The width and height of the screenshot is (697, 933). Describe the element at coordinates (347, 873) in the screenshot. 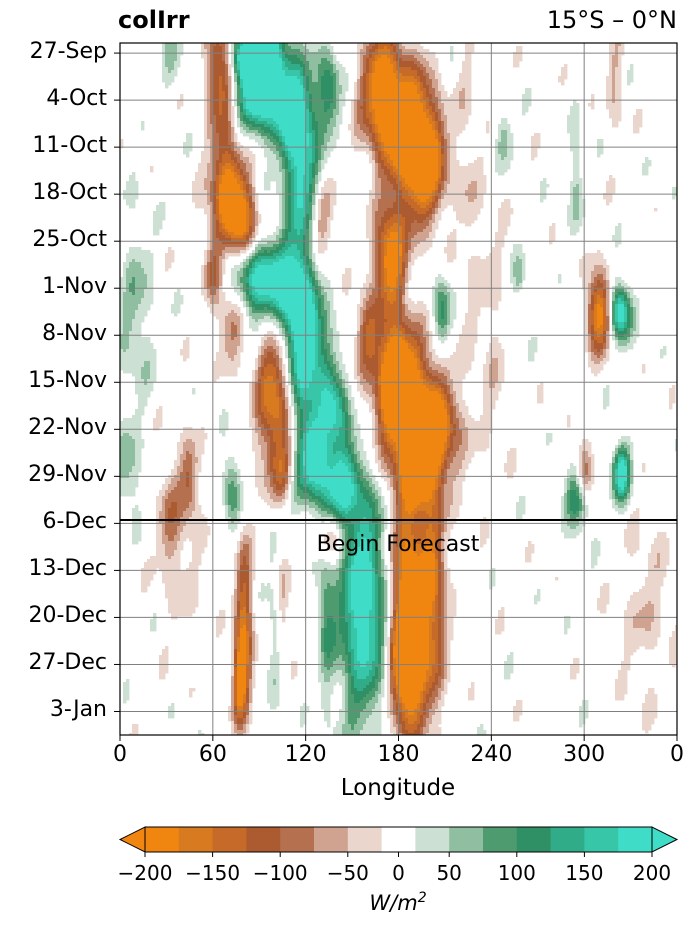

I see `colorbar-tick-label: −50` at that location.